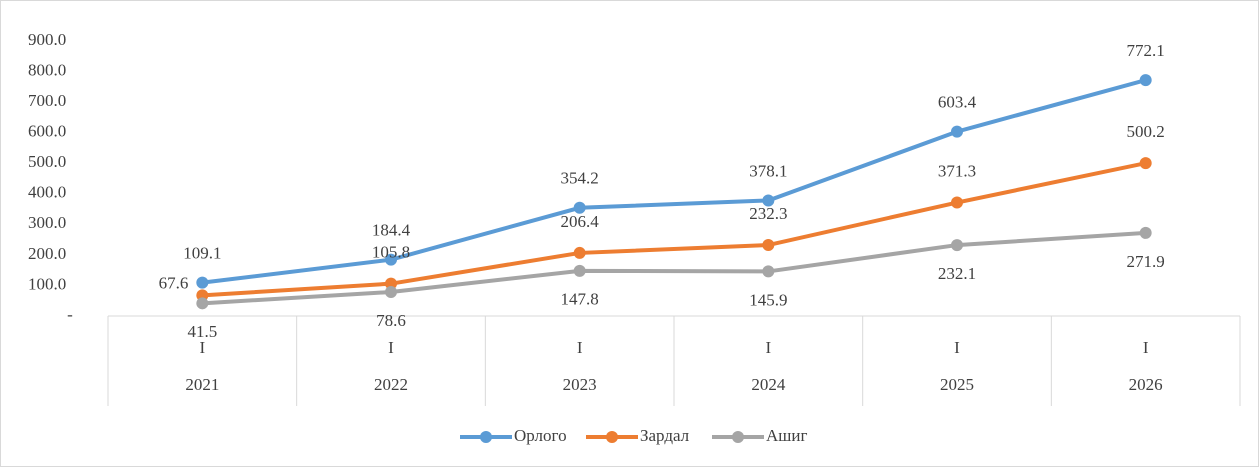 This screenshot has width=1259, height=467. Describe the element at coordinates (786, 435) in the screenshot. I see `legend-label: Ашиг` at that location.